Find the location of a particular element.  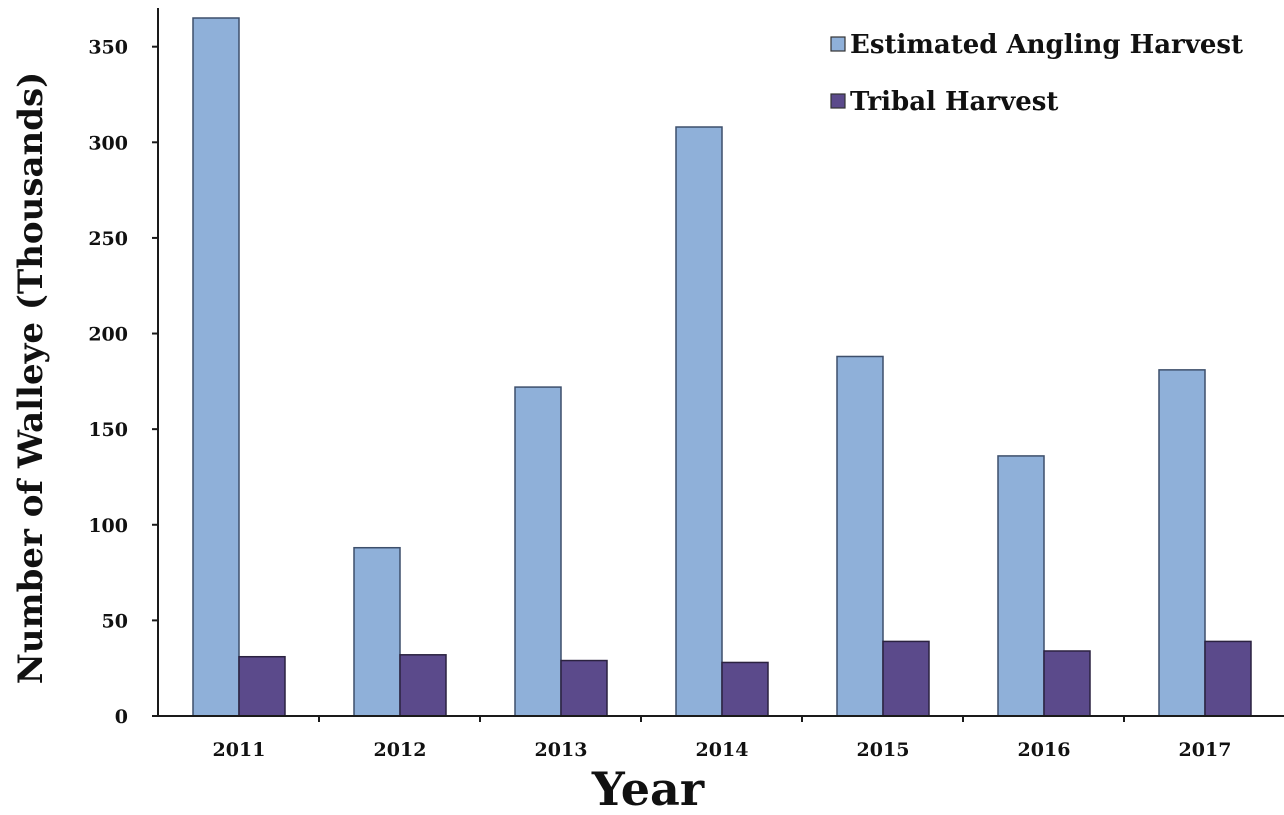

y-tick-label: 250 is located at coordinates (108, 239).